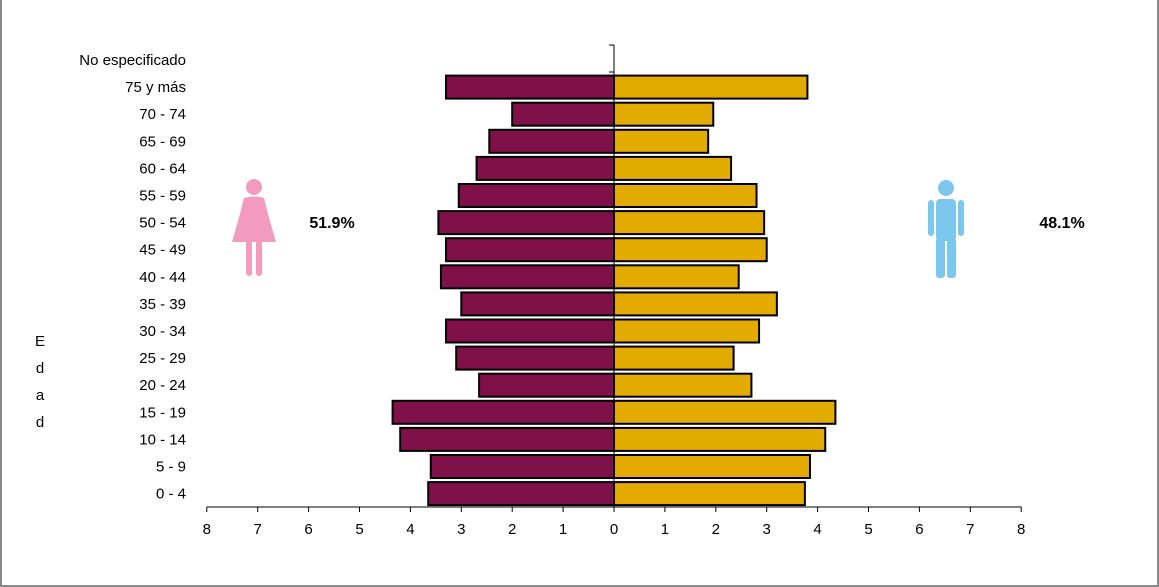 The image size is (1159, 587). What do you see at coordinates (254, 227) in the screenshot?
I see `woman-icon` at bounding box center [254, 227].